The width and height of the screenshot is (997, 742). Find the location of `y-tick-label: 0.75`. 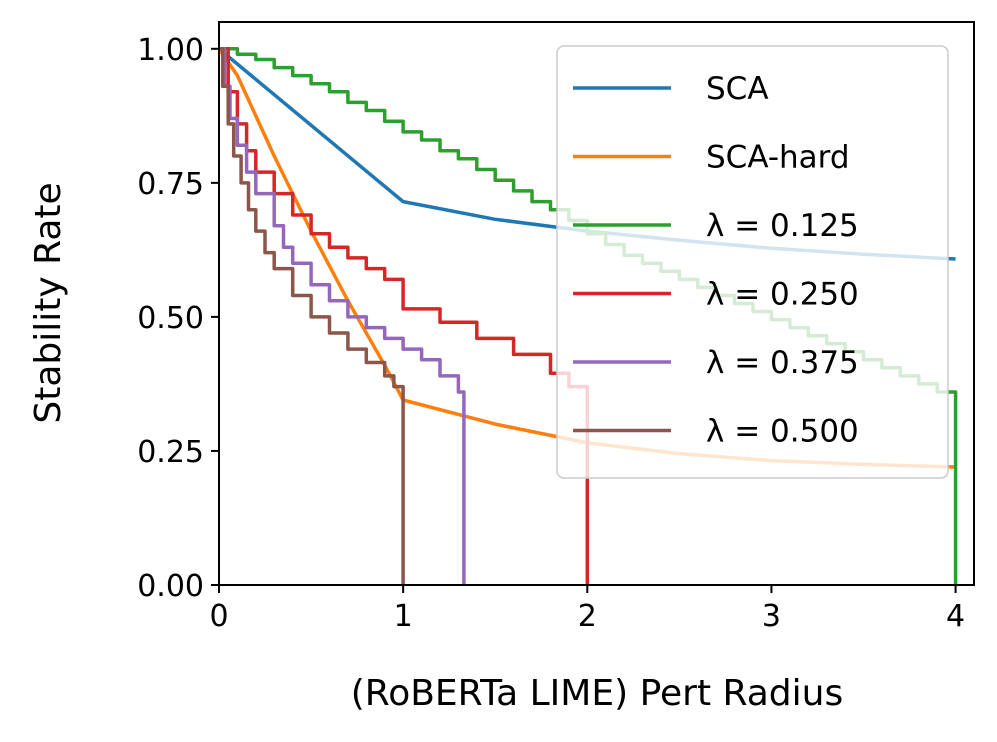

y-tick-label: 0.75 is located at coordinates (170, 184).